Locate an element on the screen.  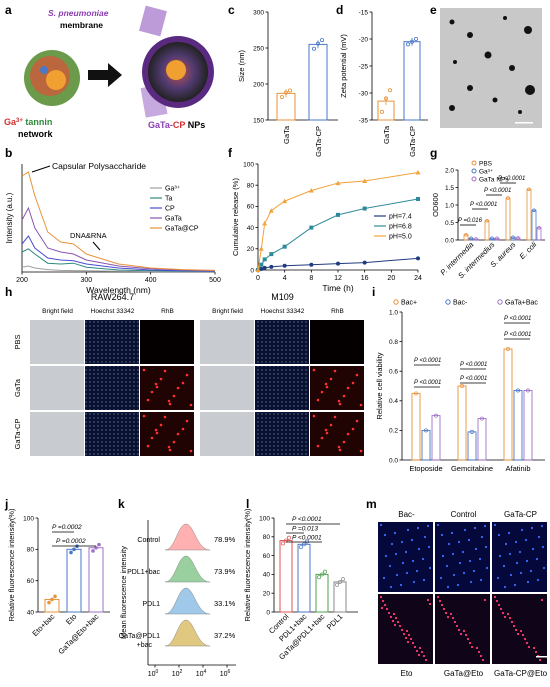
panel-letter-k: k is located at coordinates (121, 504).